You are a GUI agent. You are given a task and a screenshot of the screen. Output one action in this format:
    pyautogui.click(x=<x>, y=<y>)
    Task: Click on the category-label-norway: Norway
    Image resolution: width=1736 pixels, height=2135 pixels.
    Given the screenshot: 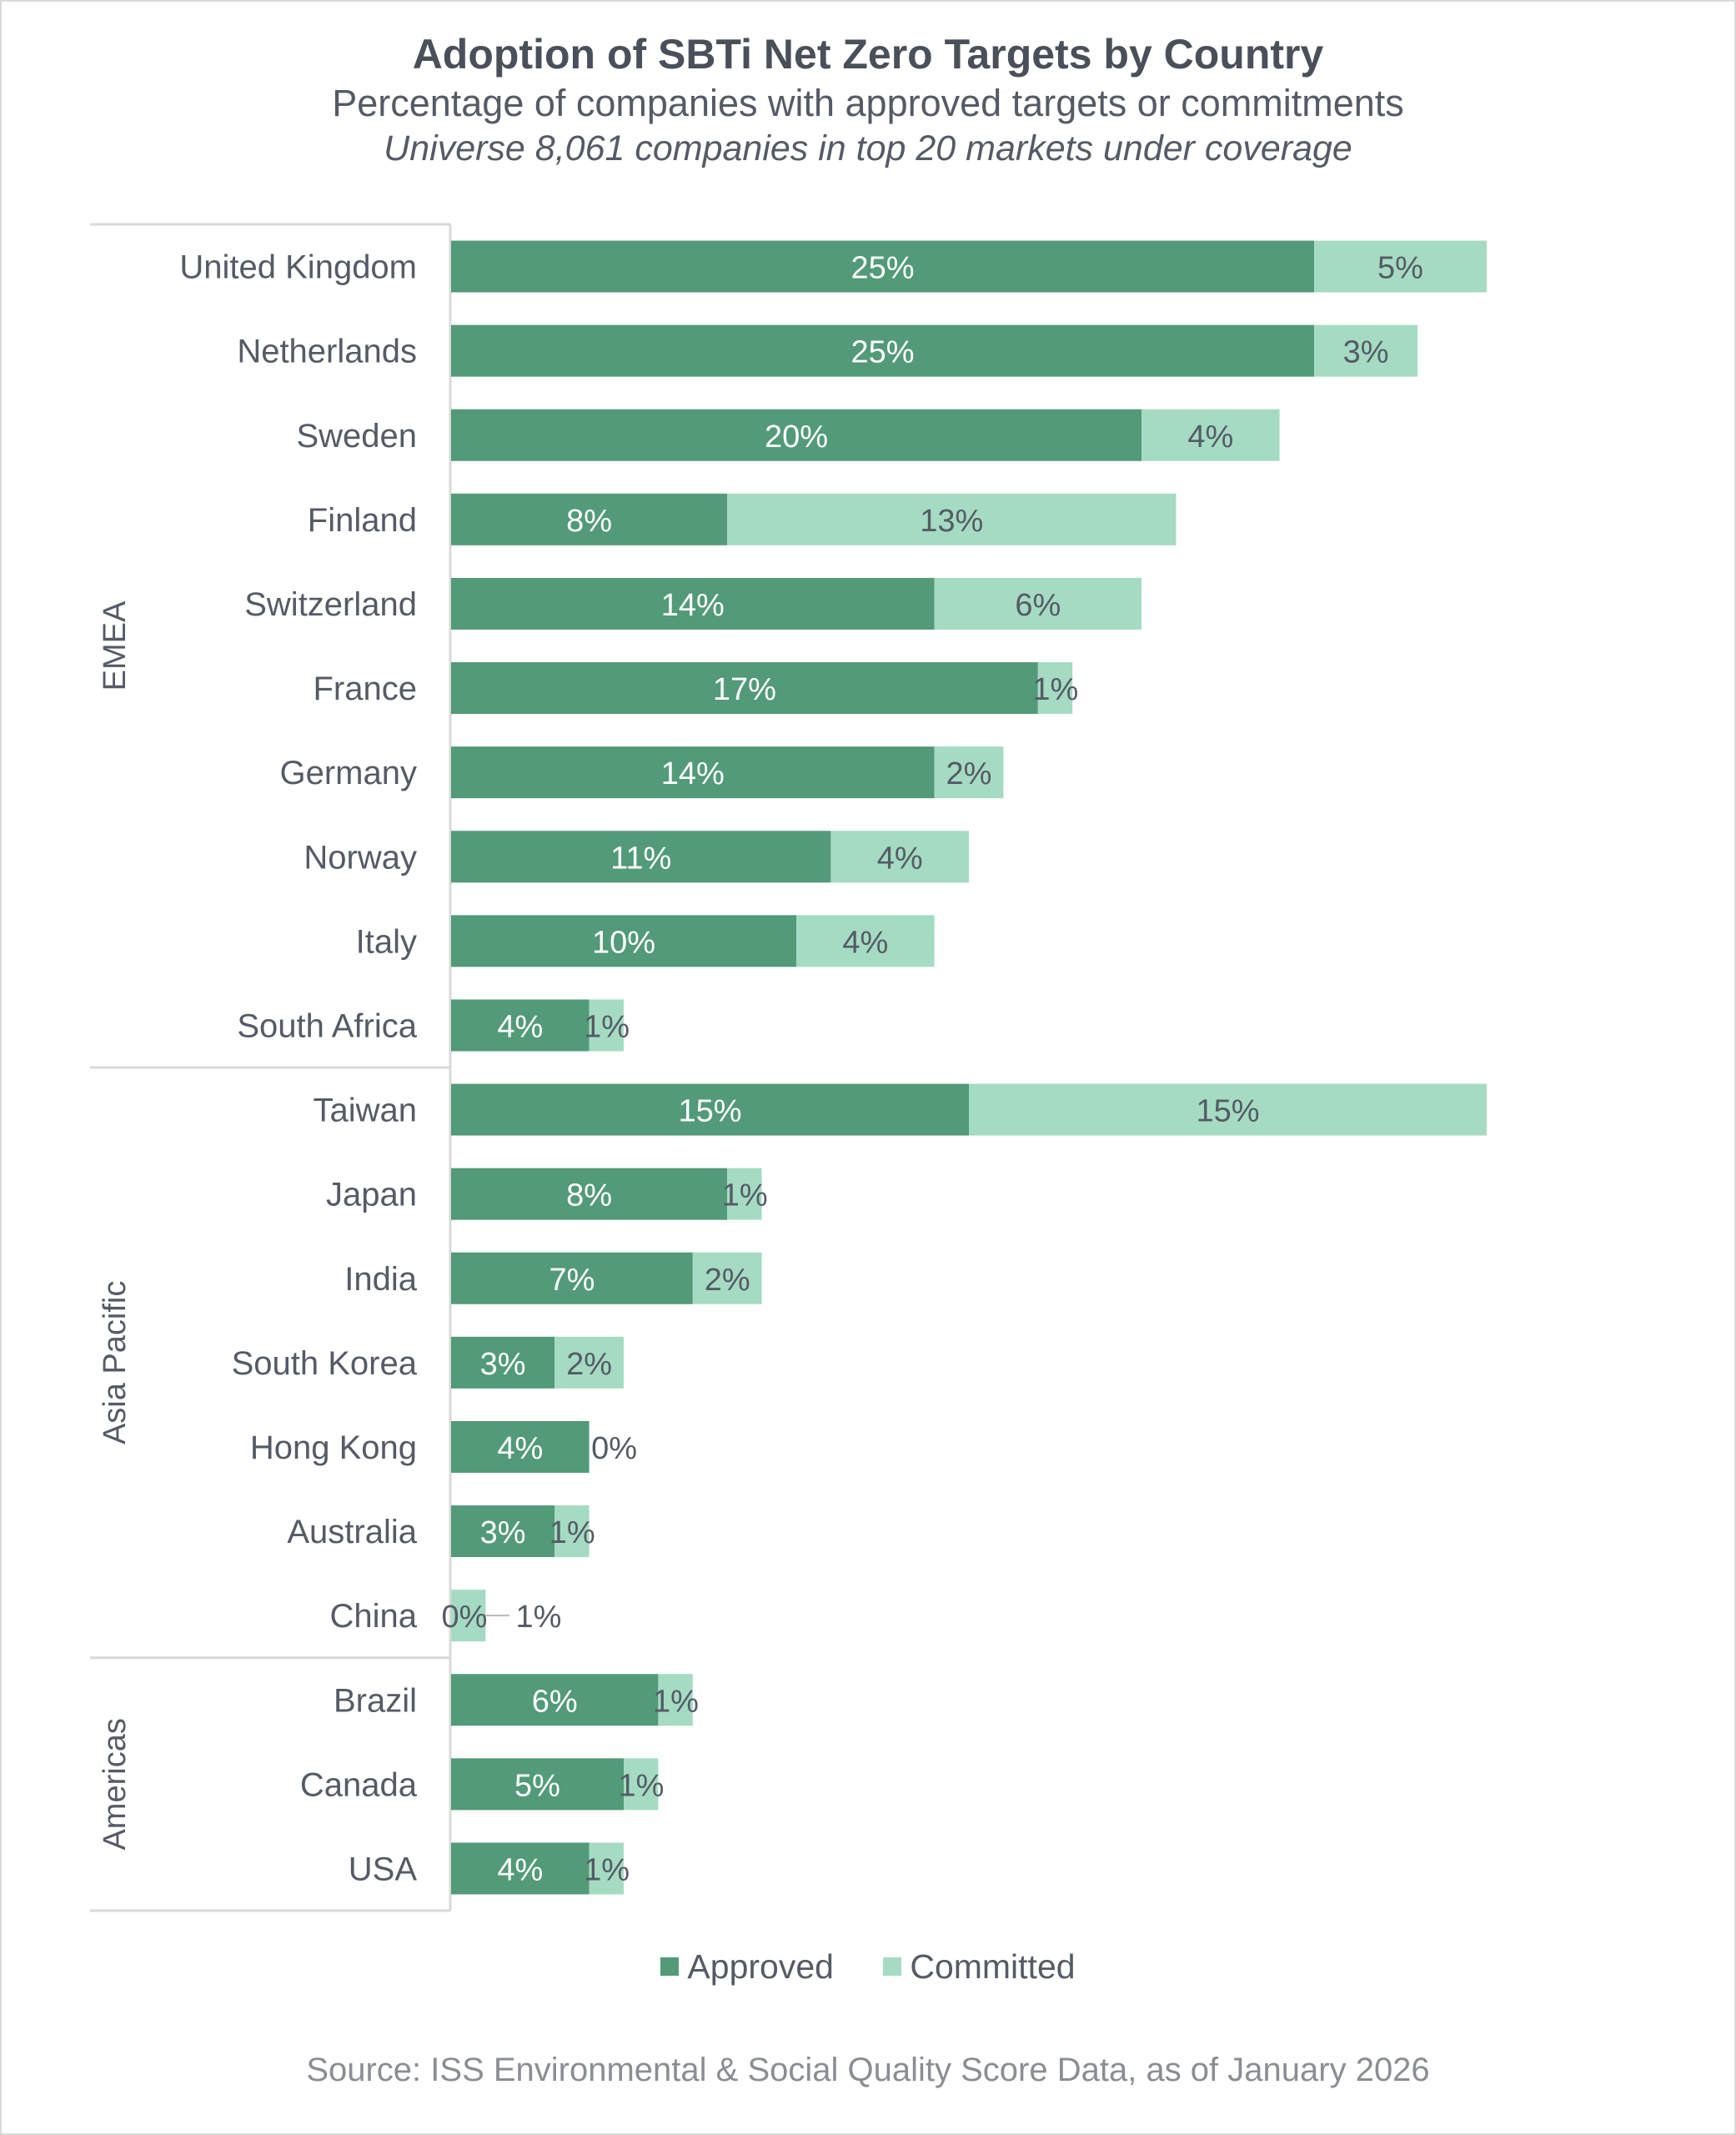 What is the action you would take?
    pyautogui.click(x=360, y=857)
    